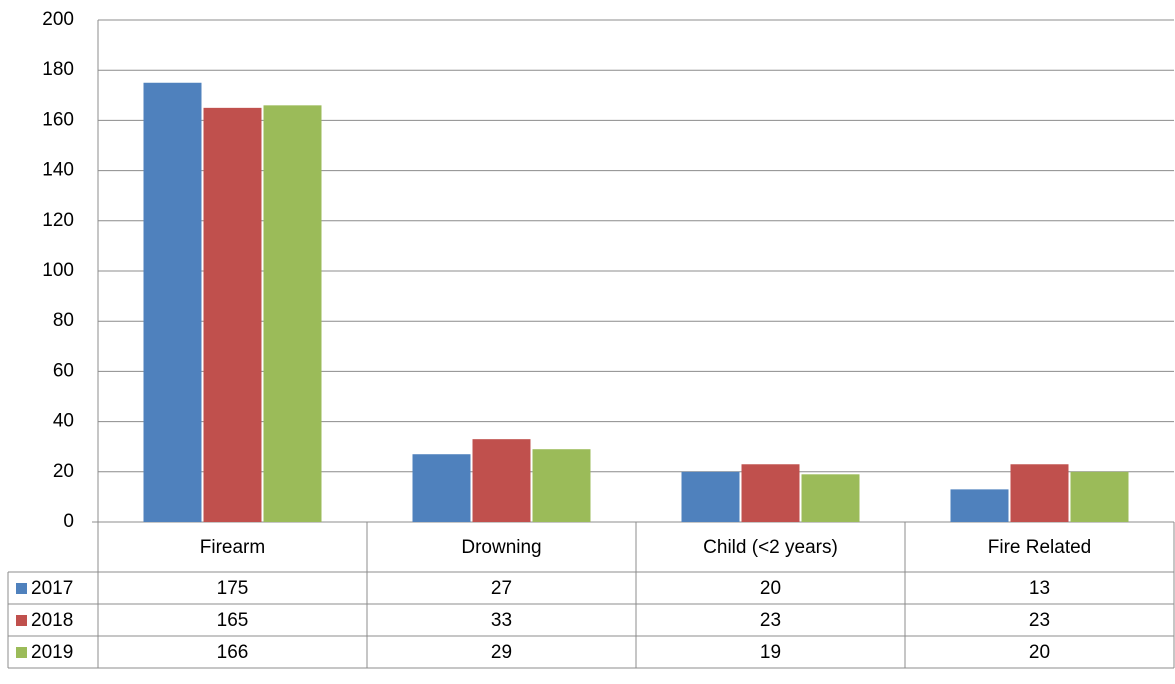  I want to click on y-tick-label: 0, so click(68, 521).